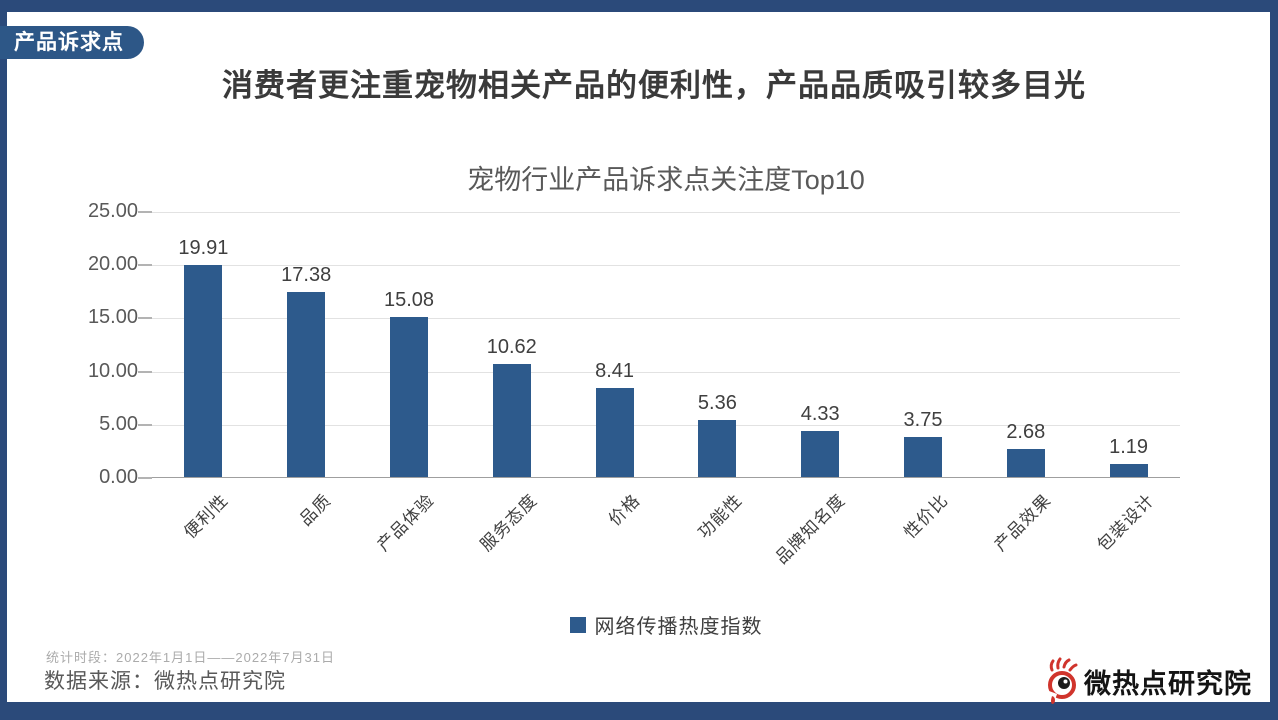 Image resolution: width=1278 pixels, height=720 pixels. I want to click on x-label-slot: 产品效果, so click(1025, 538).